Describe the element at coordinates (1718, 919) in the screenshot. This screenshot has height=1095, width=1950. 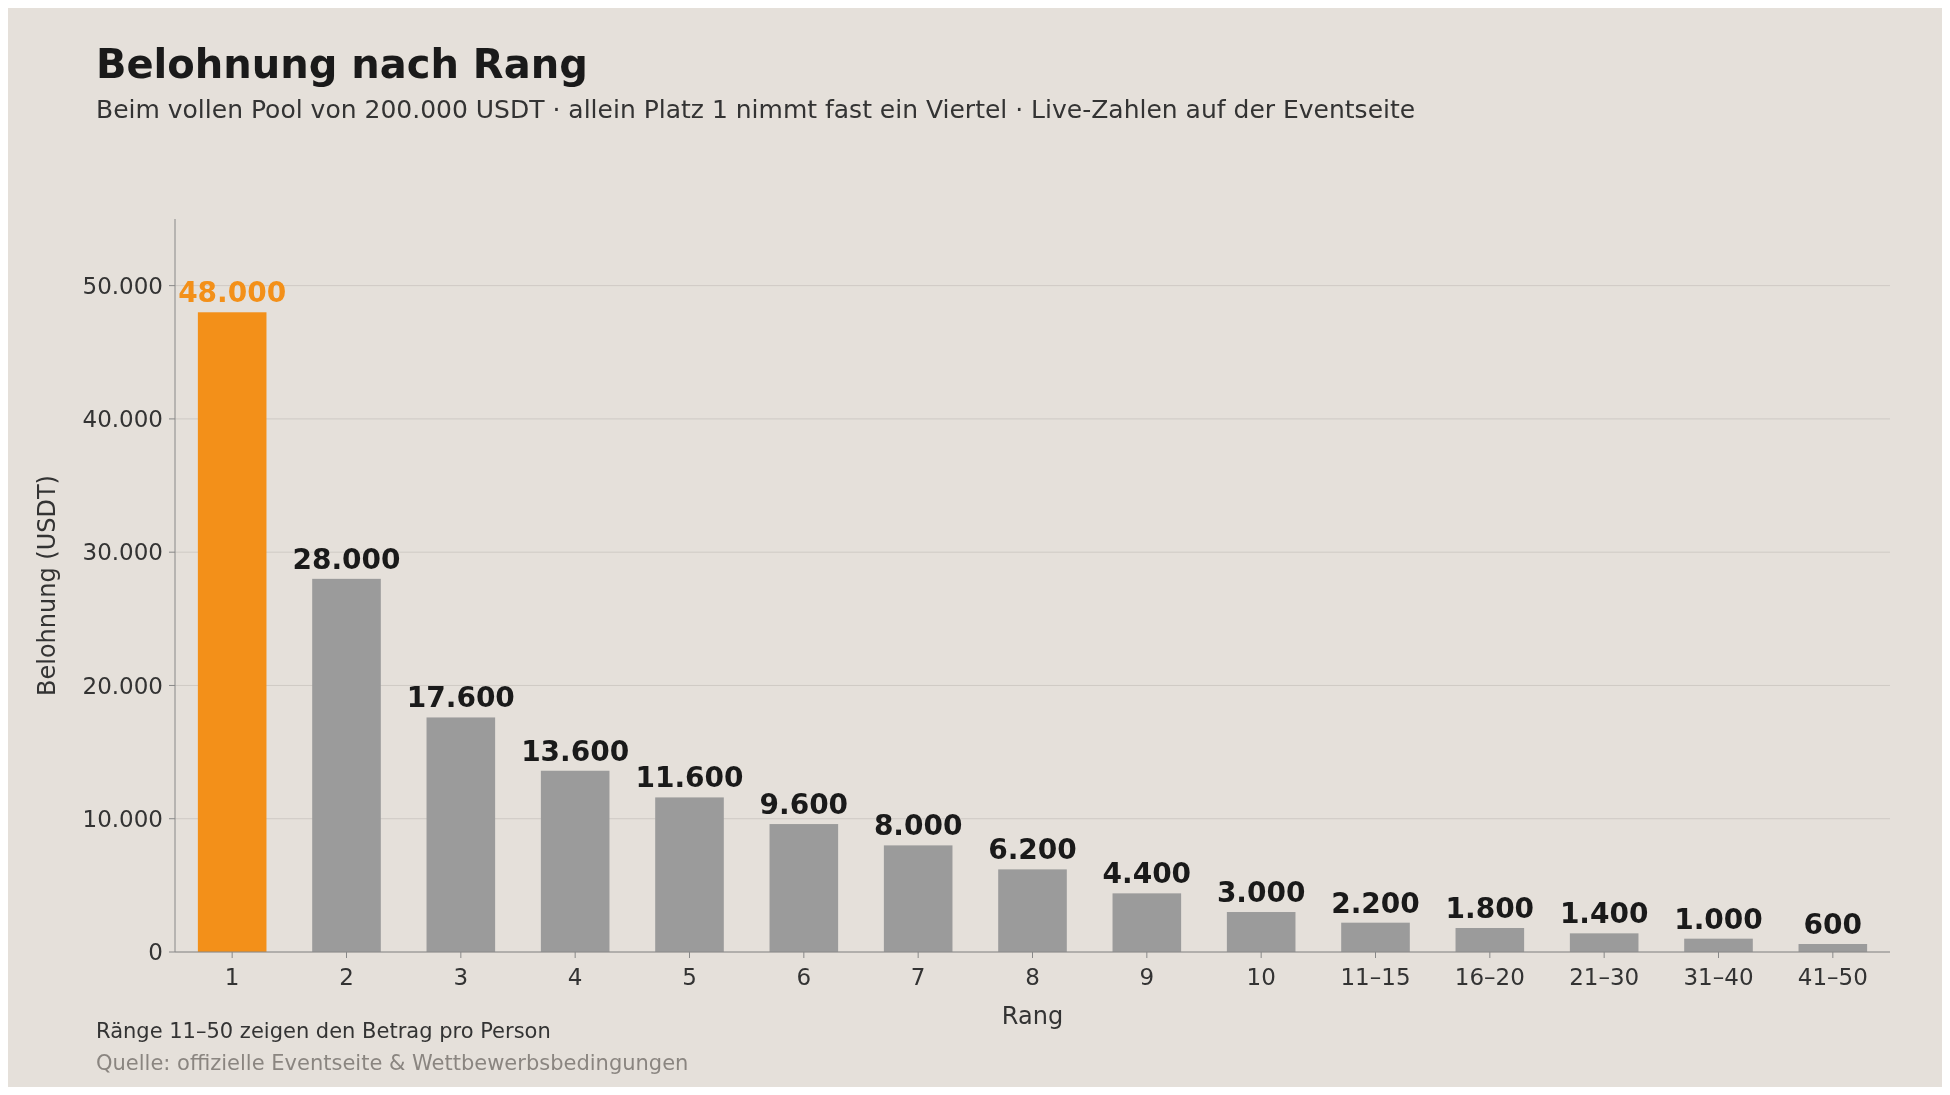
I see `data-label: 1.000` at that location.